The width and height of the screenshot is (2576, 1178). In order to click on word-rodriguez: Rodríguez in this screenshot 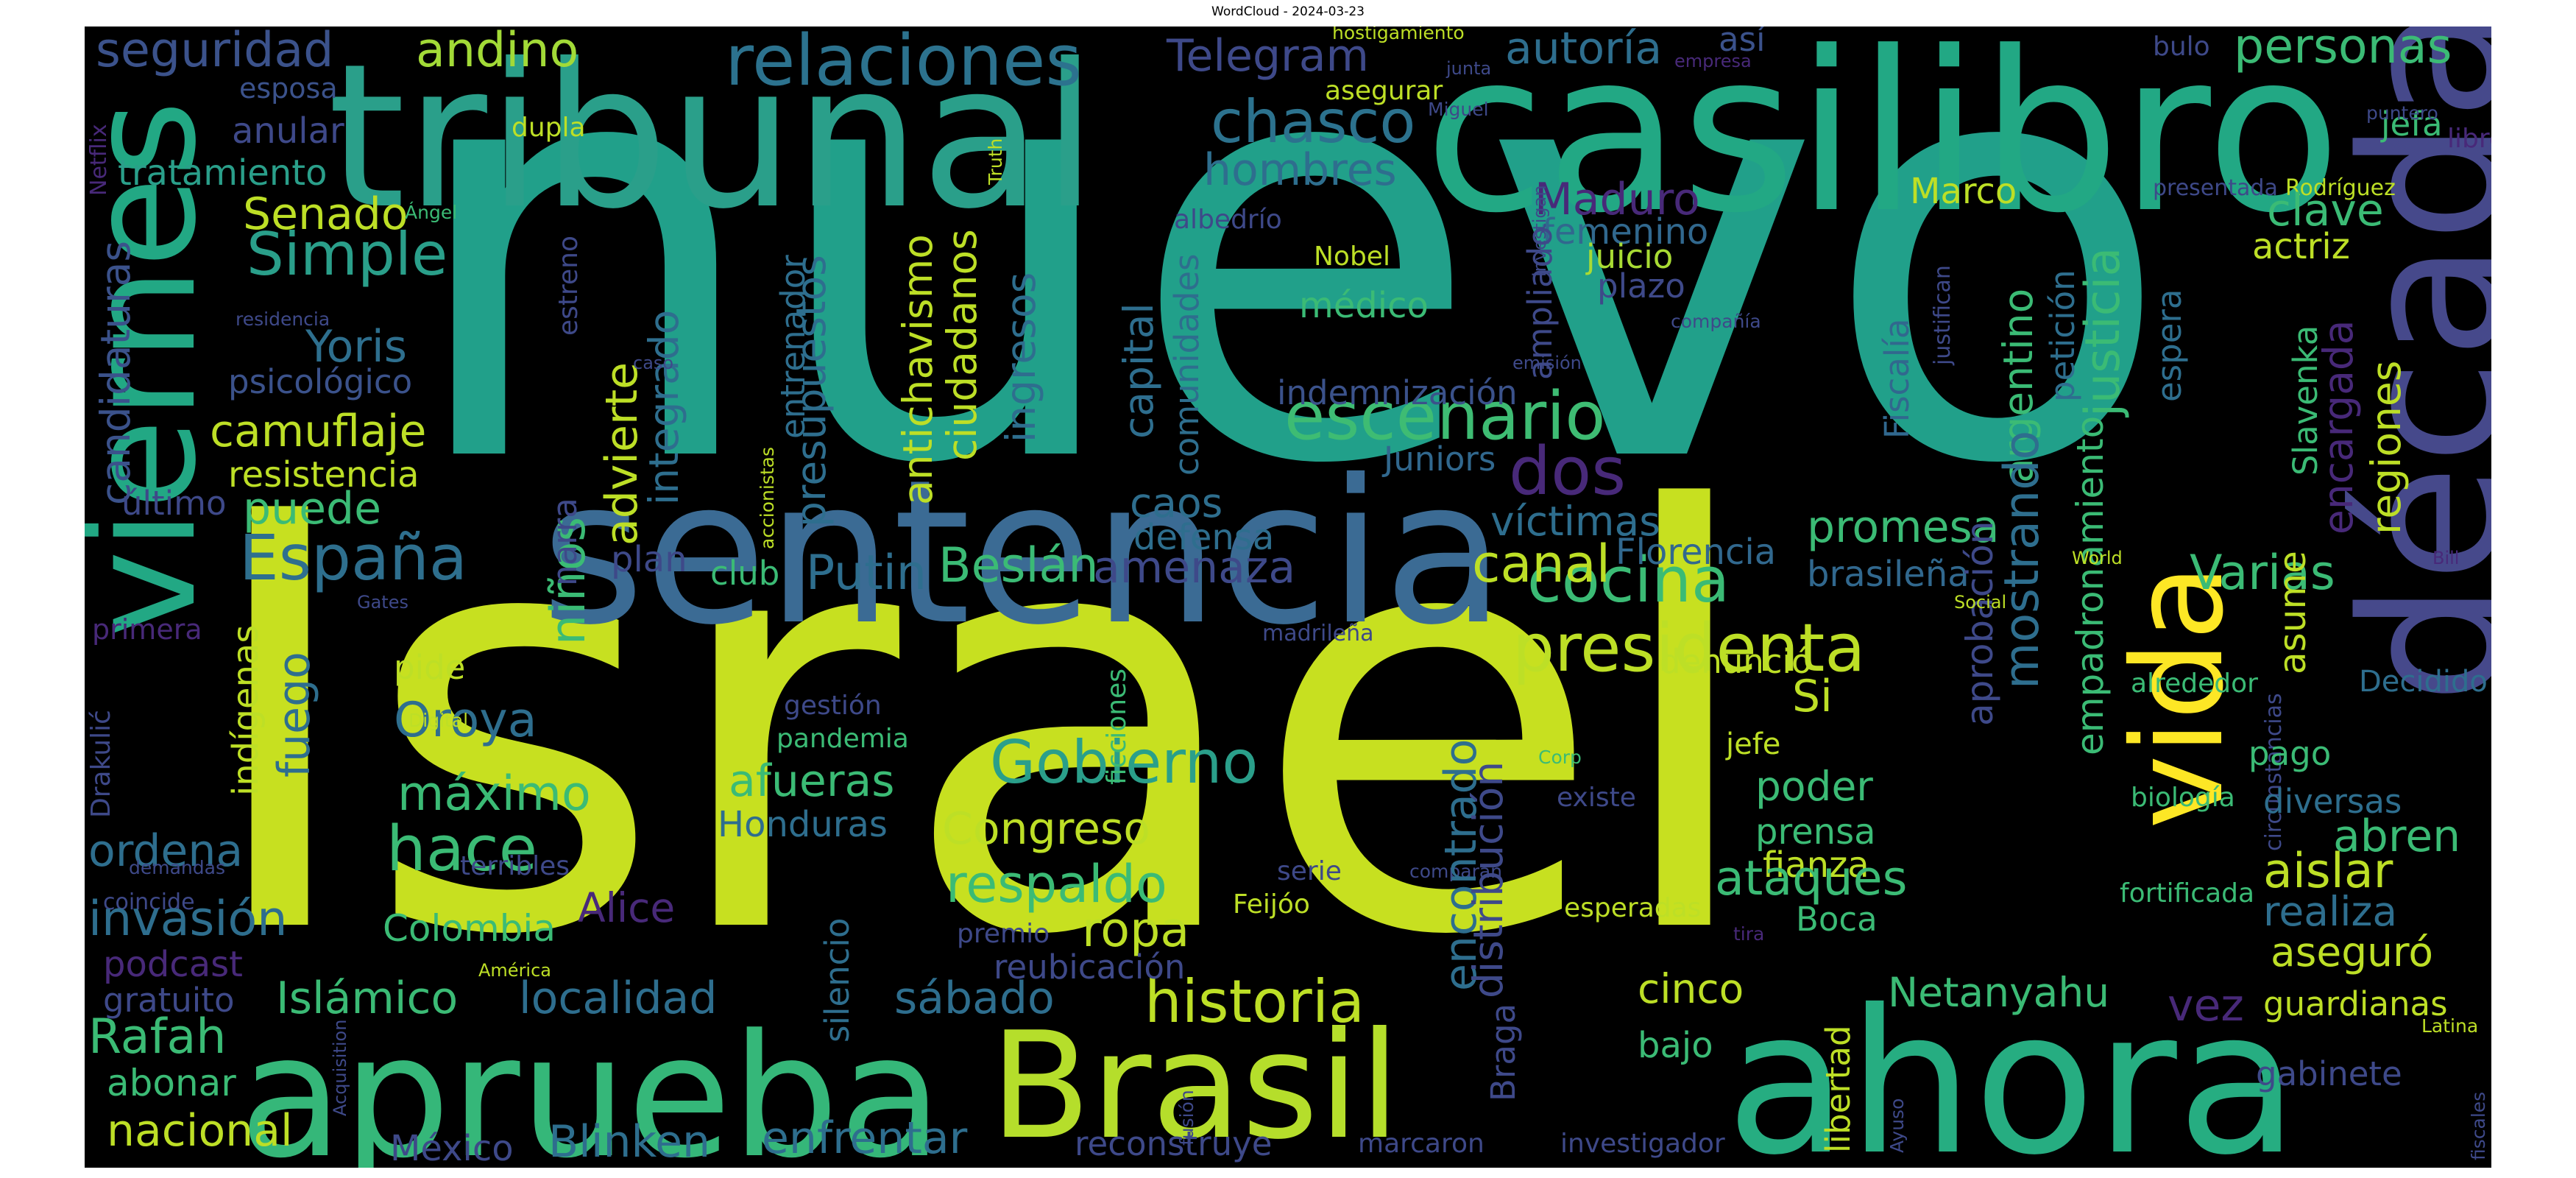, I will do `click(2340, 188)`.